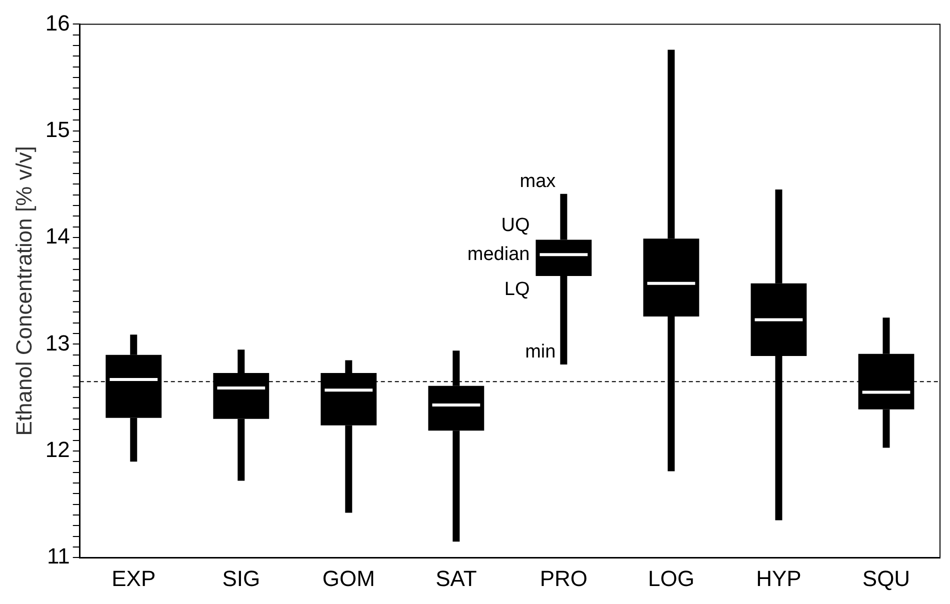 Image resolution: width=950 pixels, height=604 pixels. I want to click on x-tick-label: GOM, so click(348, 578).